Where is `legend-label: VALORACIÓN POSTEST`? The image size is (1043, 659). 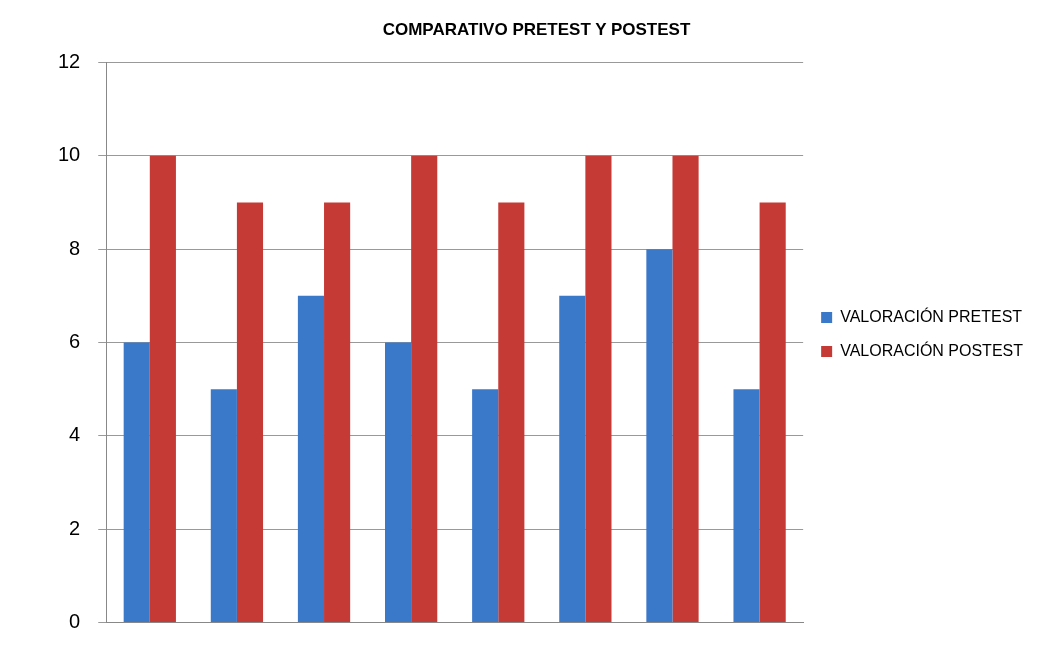
legend-label: VALORACIÓN POSTEST is located at coordinates (932, 349).